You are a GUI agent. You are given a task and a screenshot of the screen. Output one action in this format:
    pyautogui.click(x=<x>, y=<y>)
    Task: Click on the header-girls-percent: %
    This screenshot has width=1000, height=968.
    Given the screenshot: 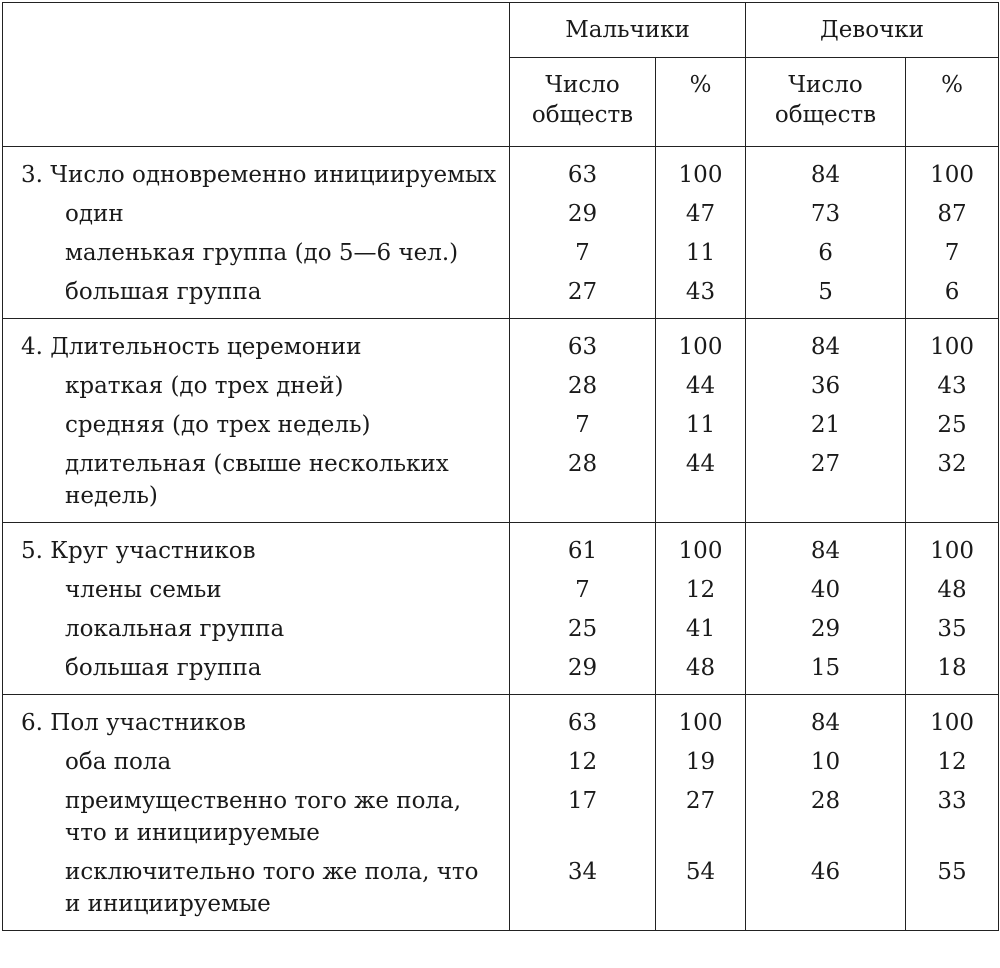 What is the action you would take?
    pyautogui.click(x=952, y=102)
    